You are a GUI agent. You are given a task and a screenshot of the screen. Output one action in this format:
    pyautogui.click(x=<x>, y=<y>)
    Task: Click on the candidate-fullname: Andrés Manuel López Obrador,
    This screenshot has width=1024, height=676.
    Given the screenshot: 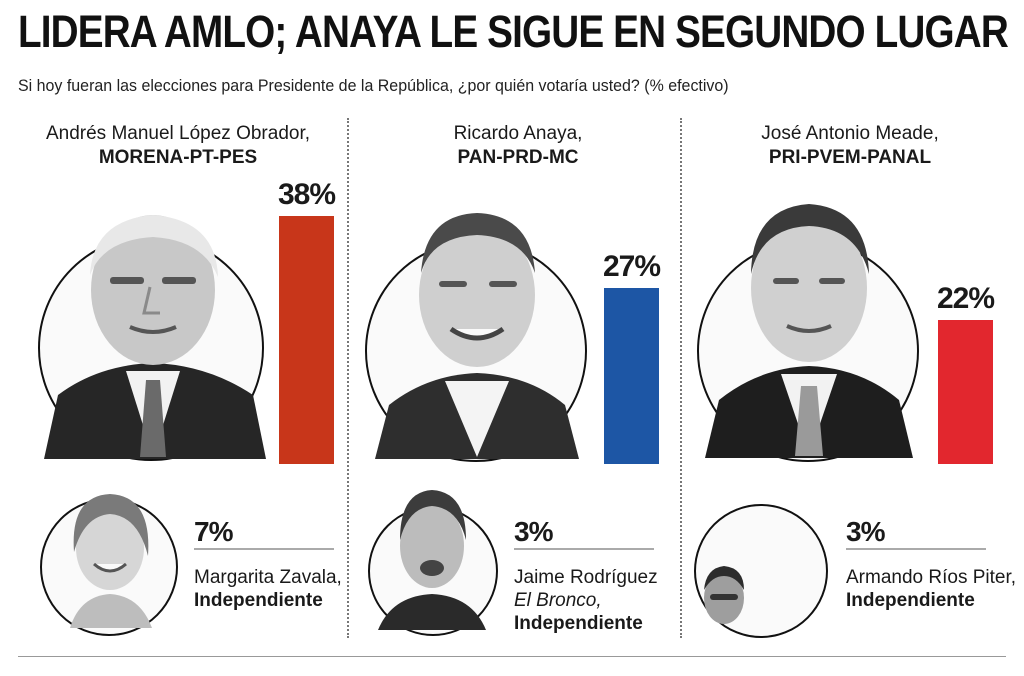 What is the action you would take?
    pyautogui.click(x=178, y=133)
    